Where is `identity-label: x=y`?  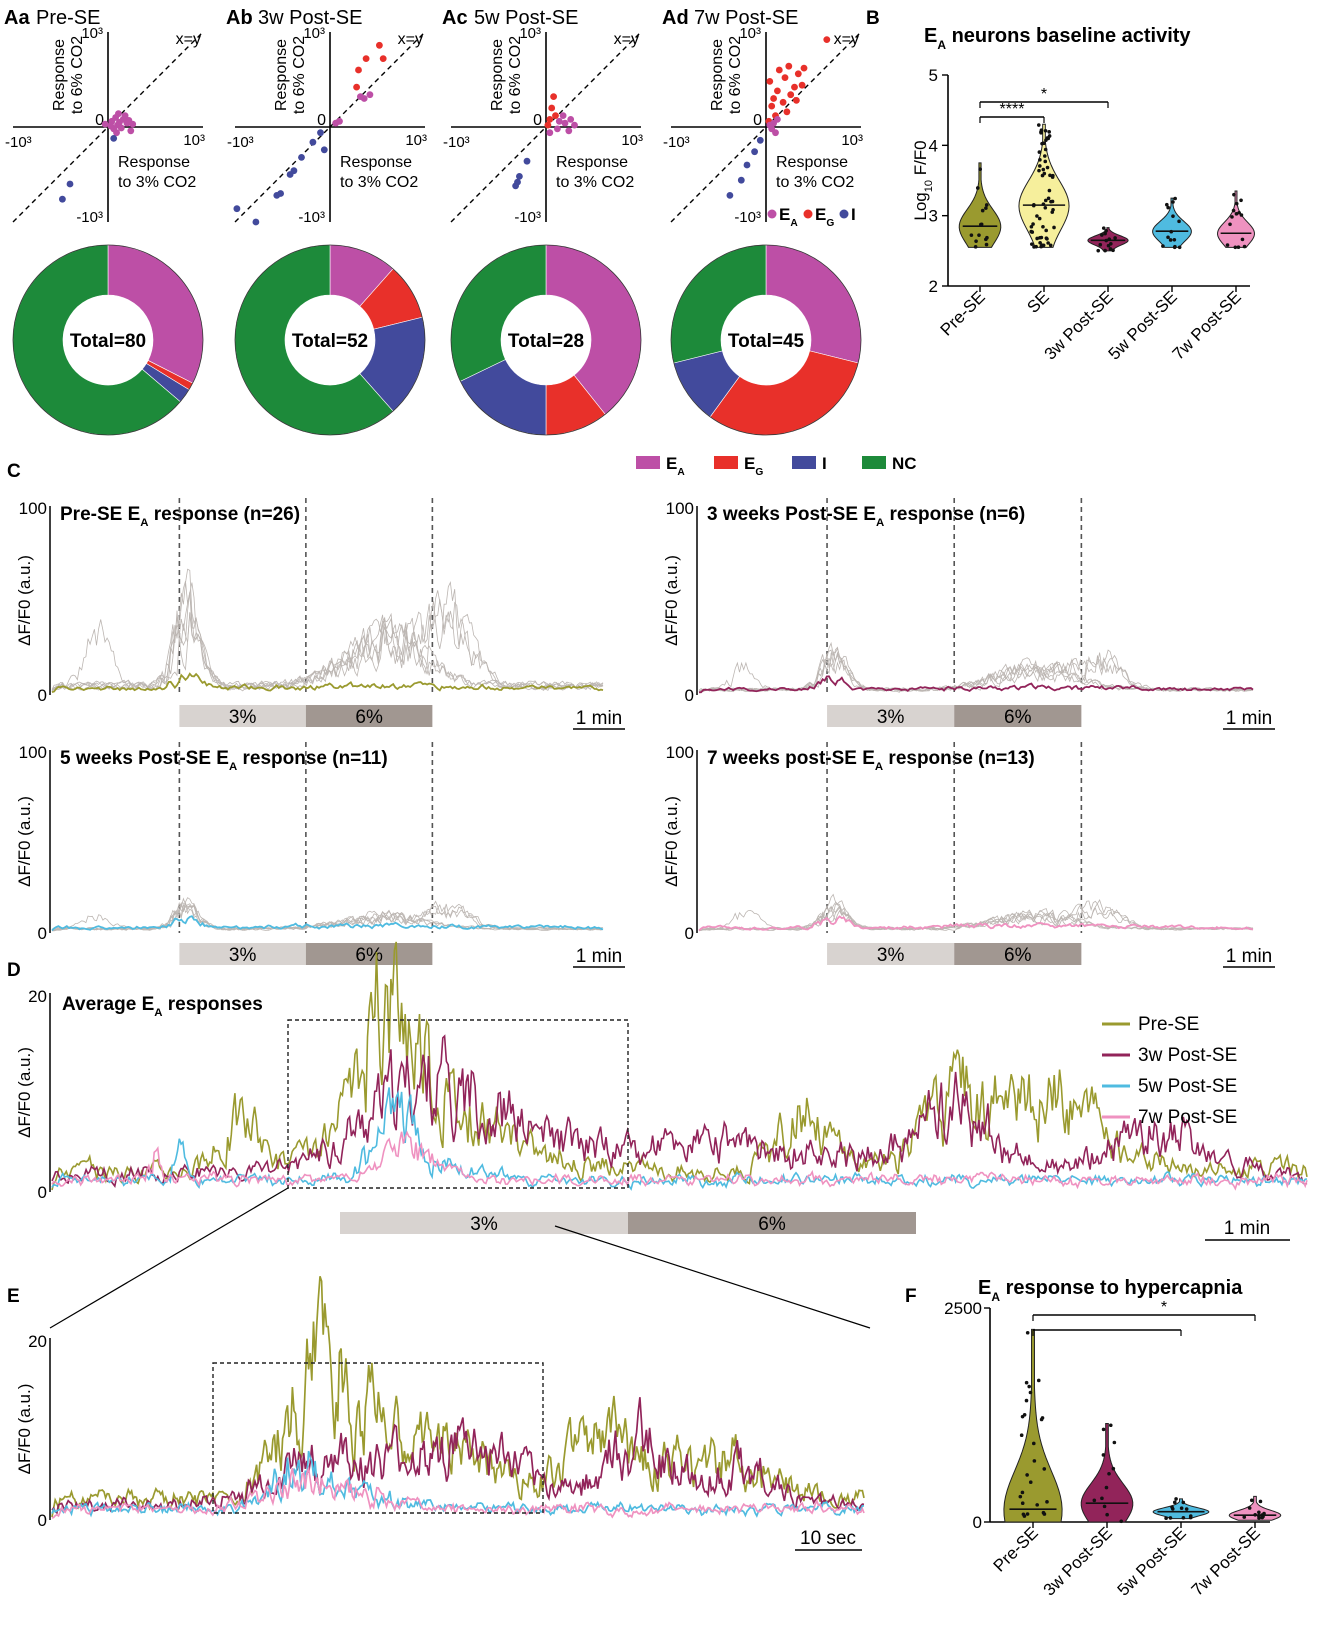 identity-label: x=y is located at coordinates (846, 39).